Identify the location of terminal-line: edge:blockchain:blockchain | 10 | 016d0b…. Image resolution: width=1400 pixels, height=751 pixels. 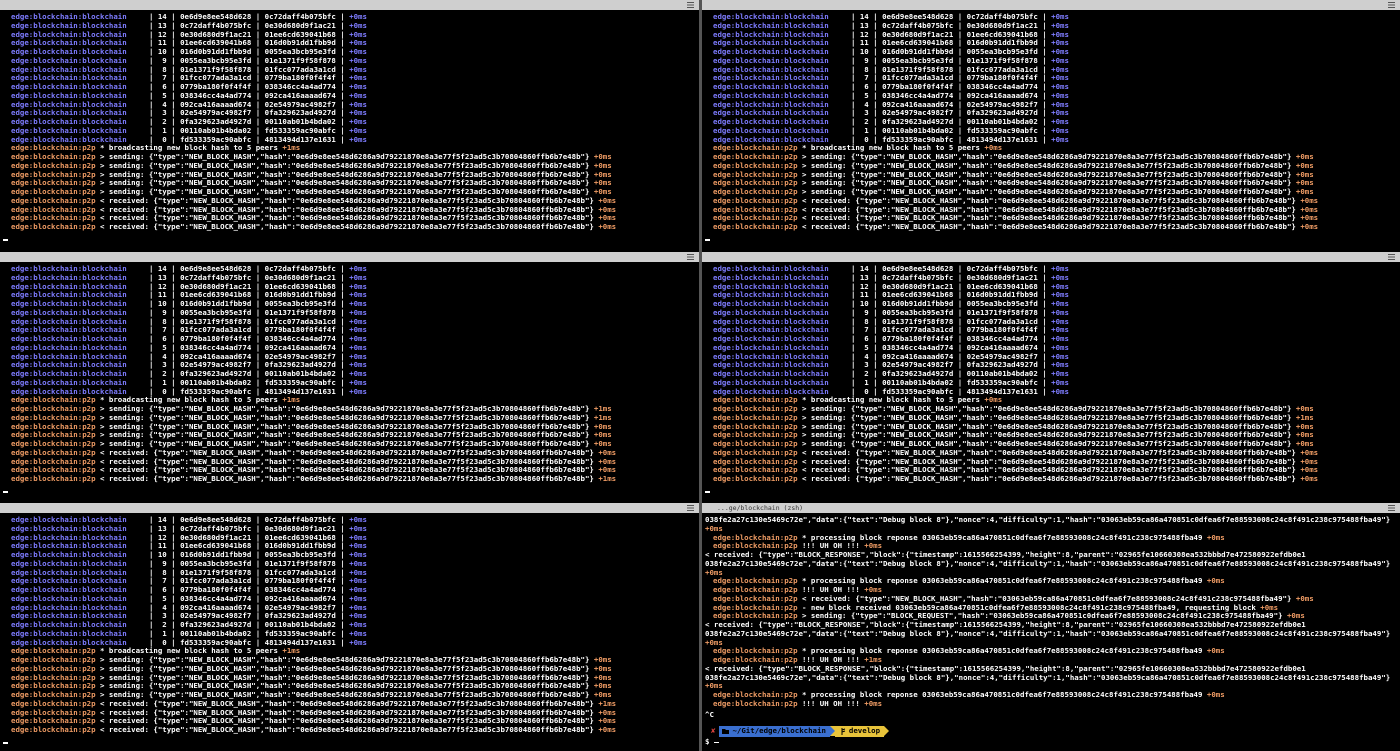
(349, 555).